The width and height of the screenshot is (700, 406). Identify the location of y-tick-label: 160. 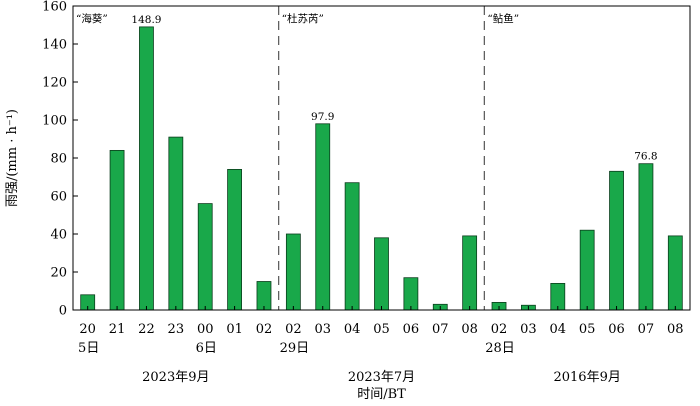
(54, 7).